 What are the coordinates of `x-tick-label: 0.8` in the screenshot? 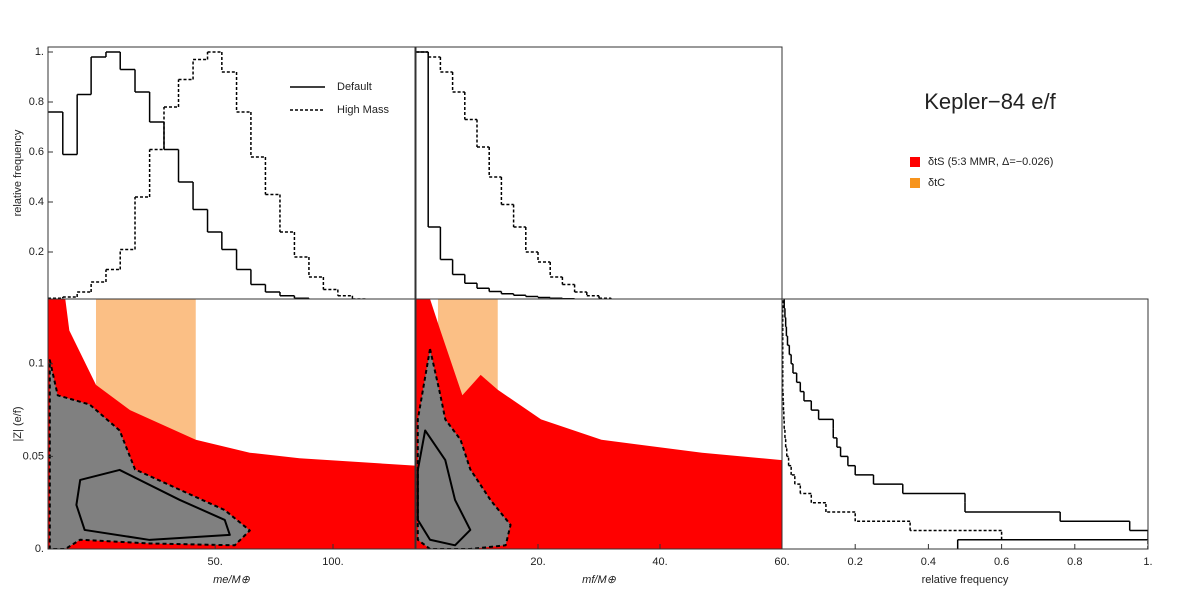 It's located at (1074, 562).